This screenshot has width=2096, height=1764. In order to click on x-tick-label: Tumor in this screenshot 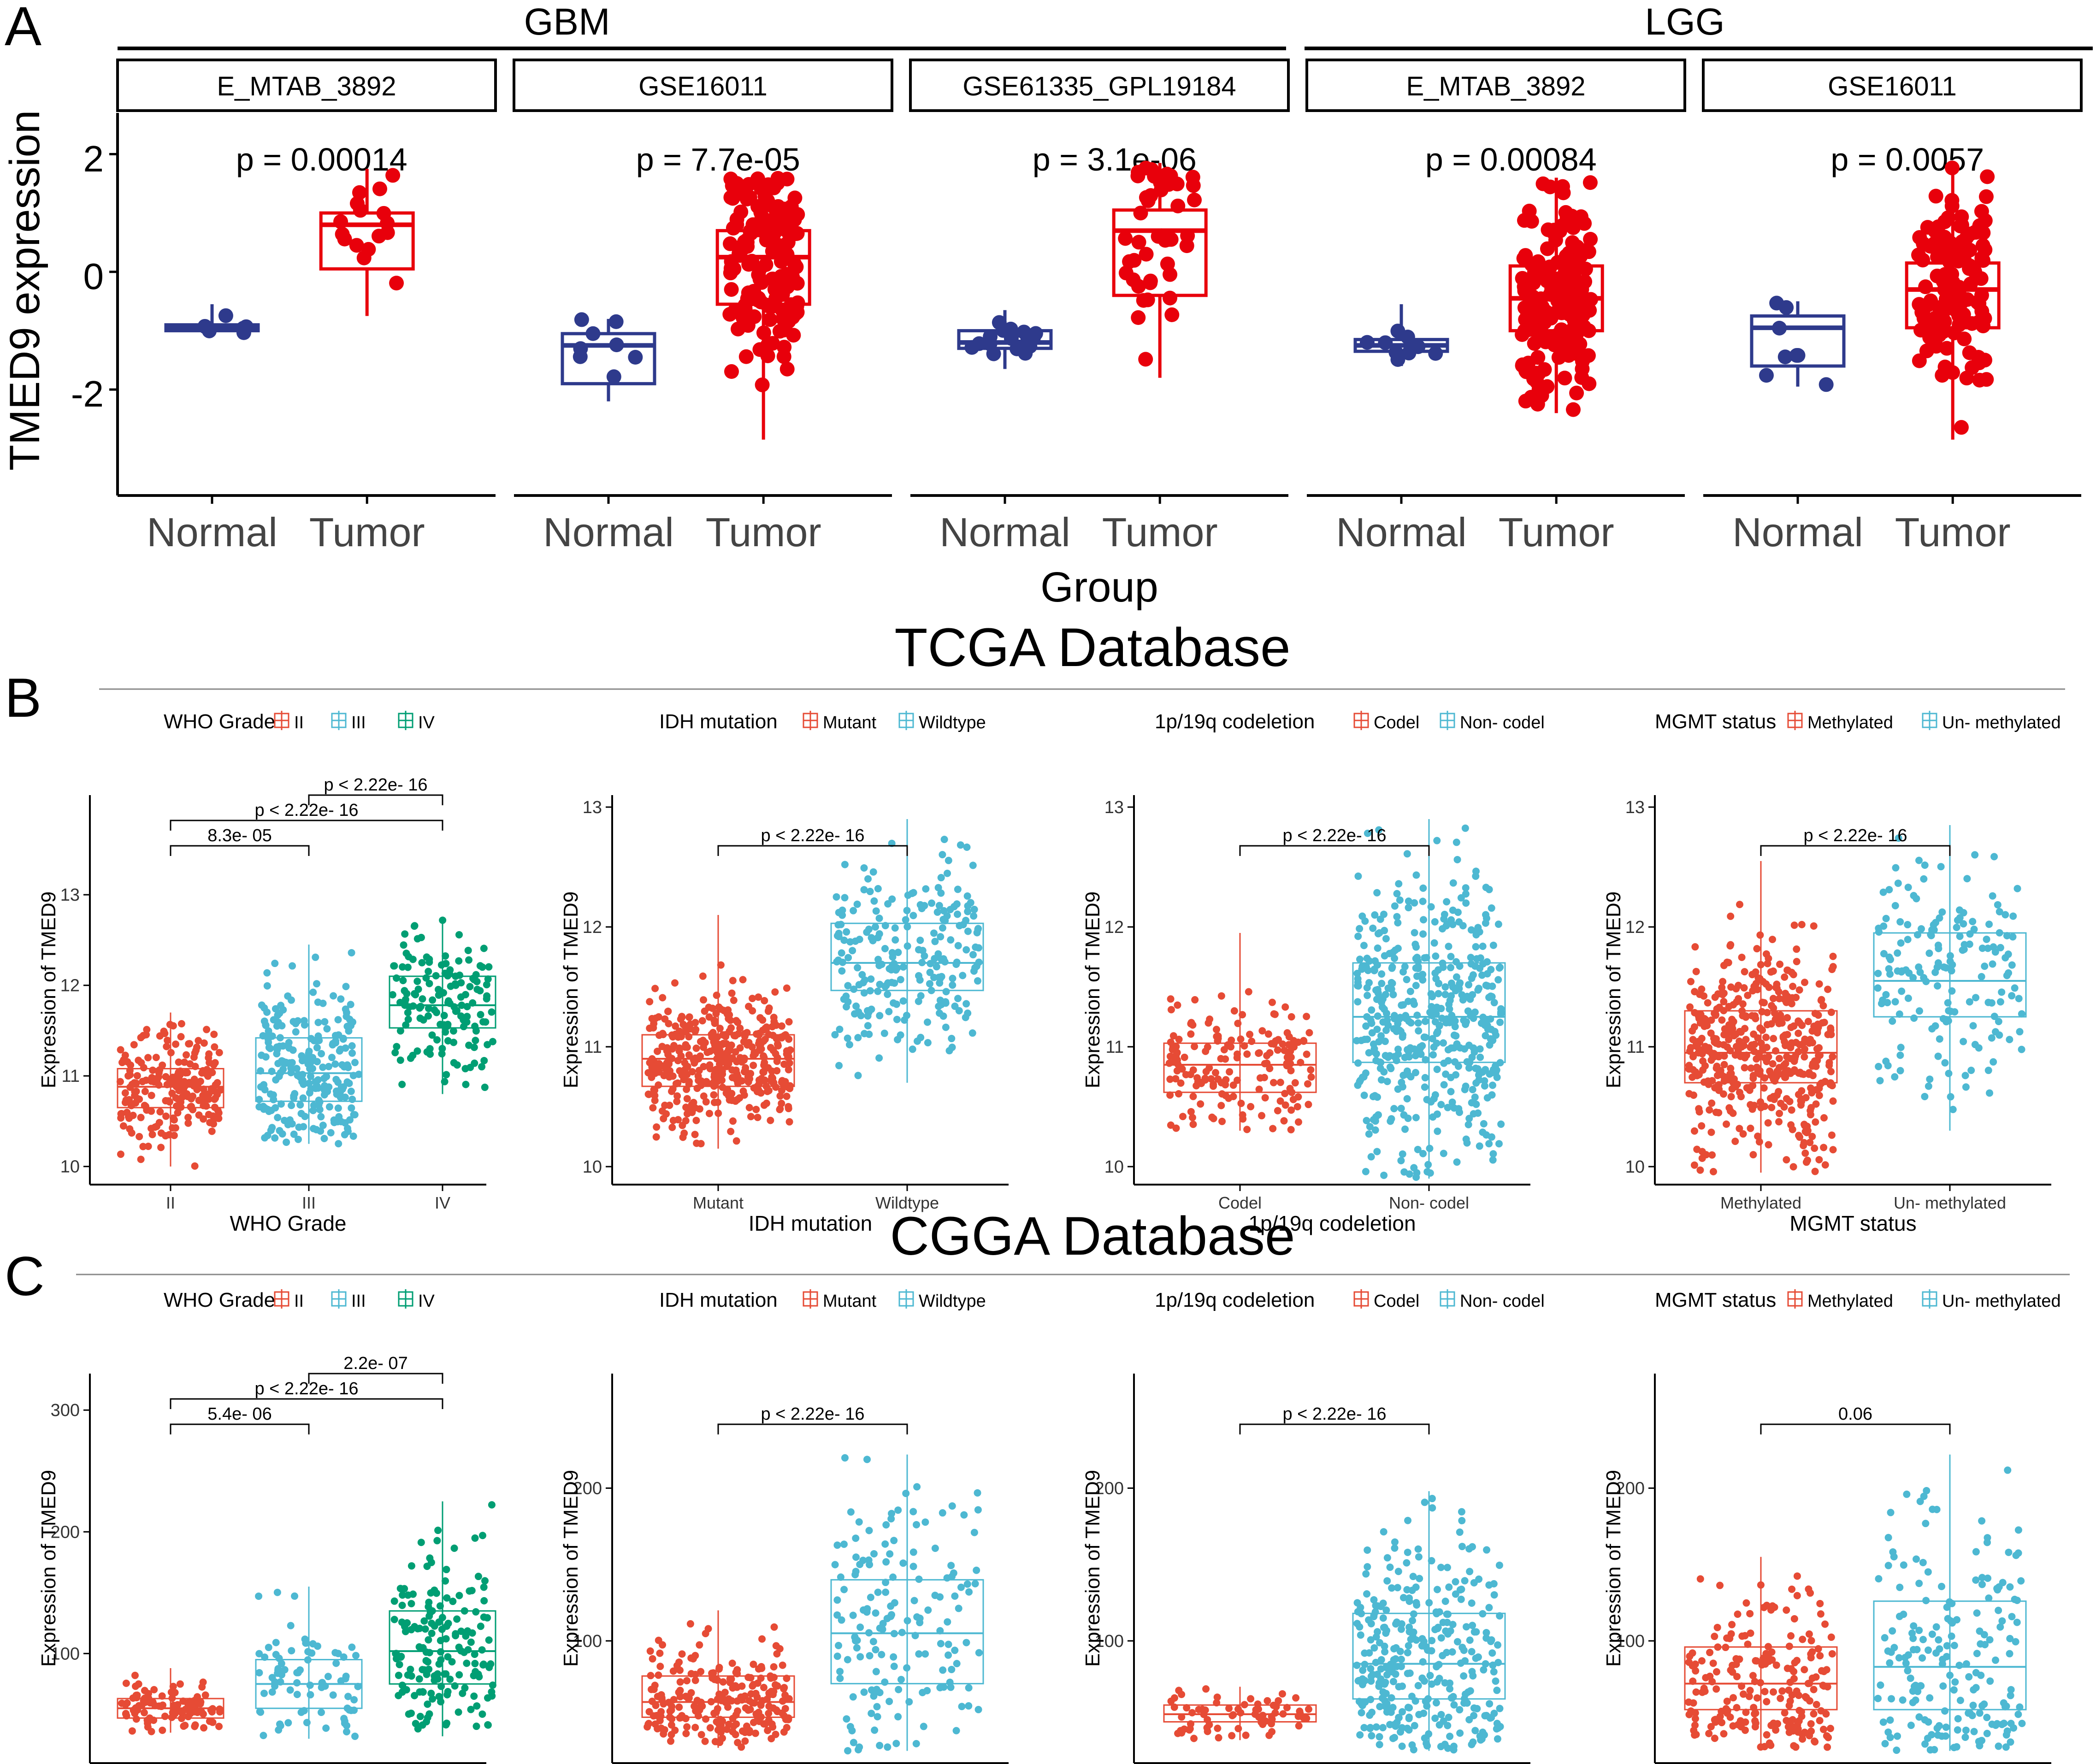, I will do `click(1953, 532)`.